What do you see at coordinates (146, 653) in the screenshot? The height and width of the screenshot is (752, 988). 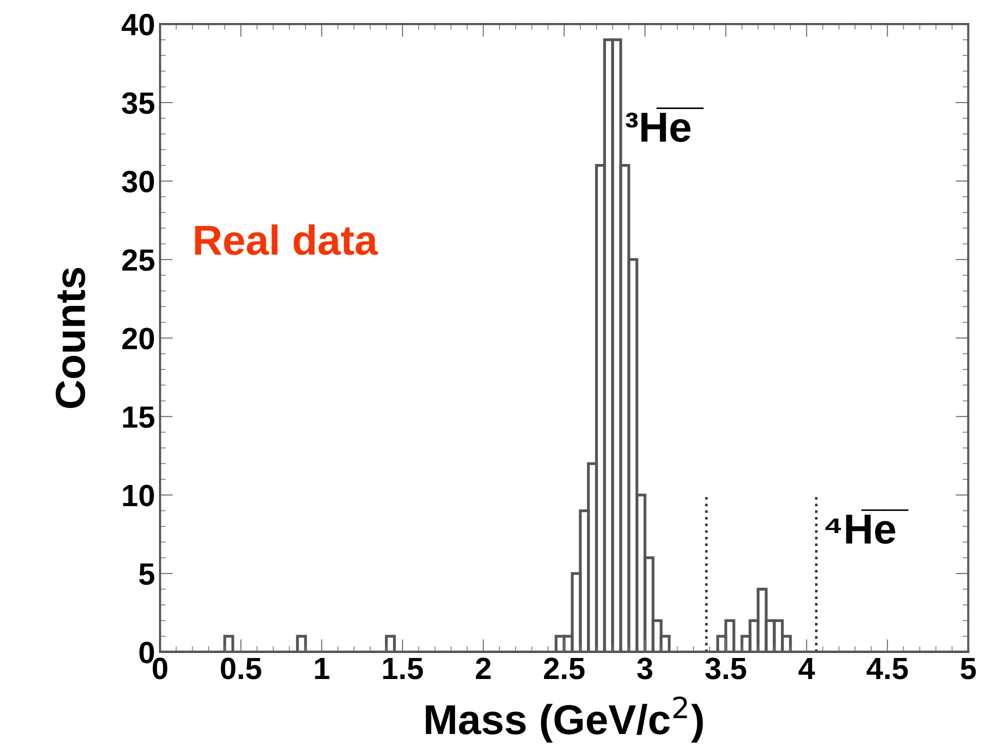 I see `y-tick-label: 0` at bounding box center [146, 653].